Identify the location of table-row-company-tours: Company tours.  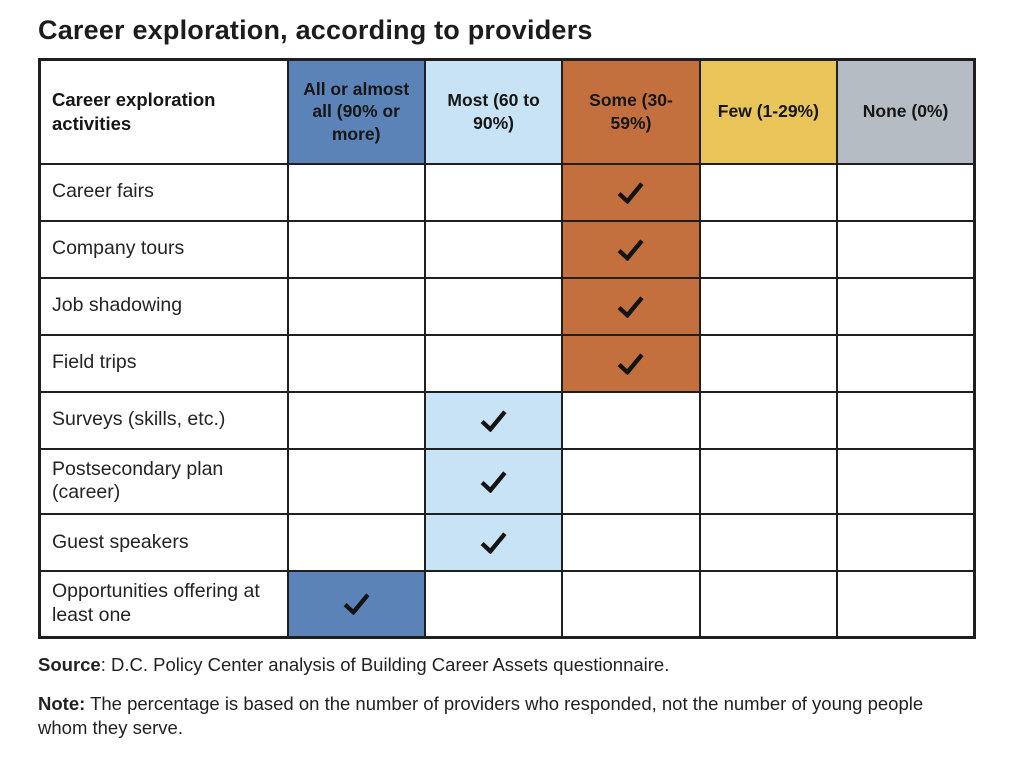
(507, 249).